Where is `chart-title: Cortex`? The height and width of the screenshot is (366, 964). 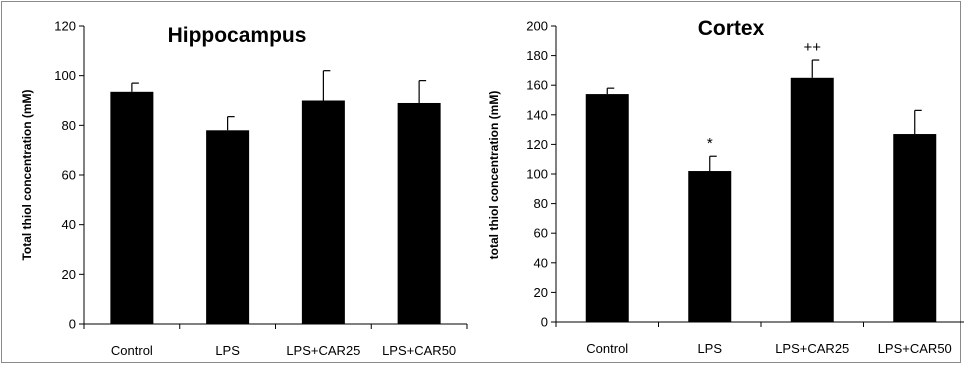
chart-title: Cortex is located at coordinates (731, 28).